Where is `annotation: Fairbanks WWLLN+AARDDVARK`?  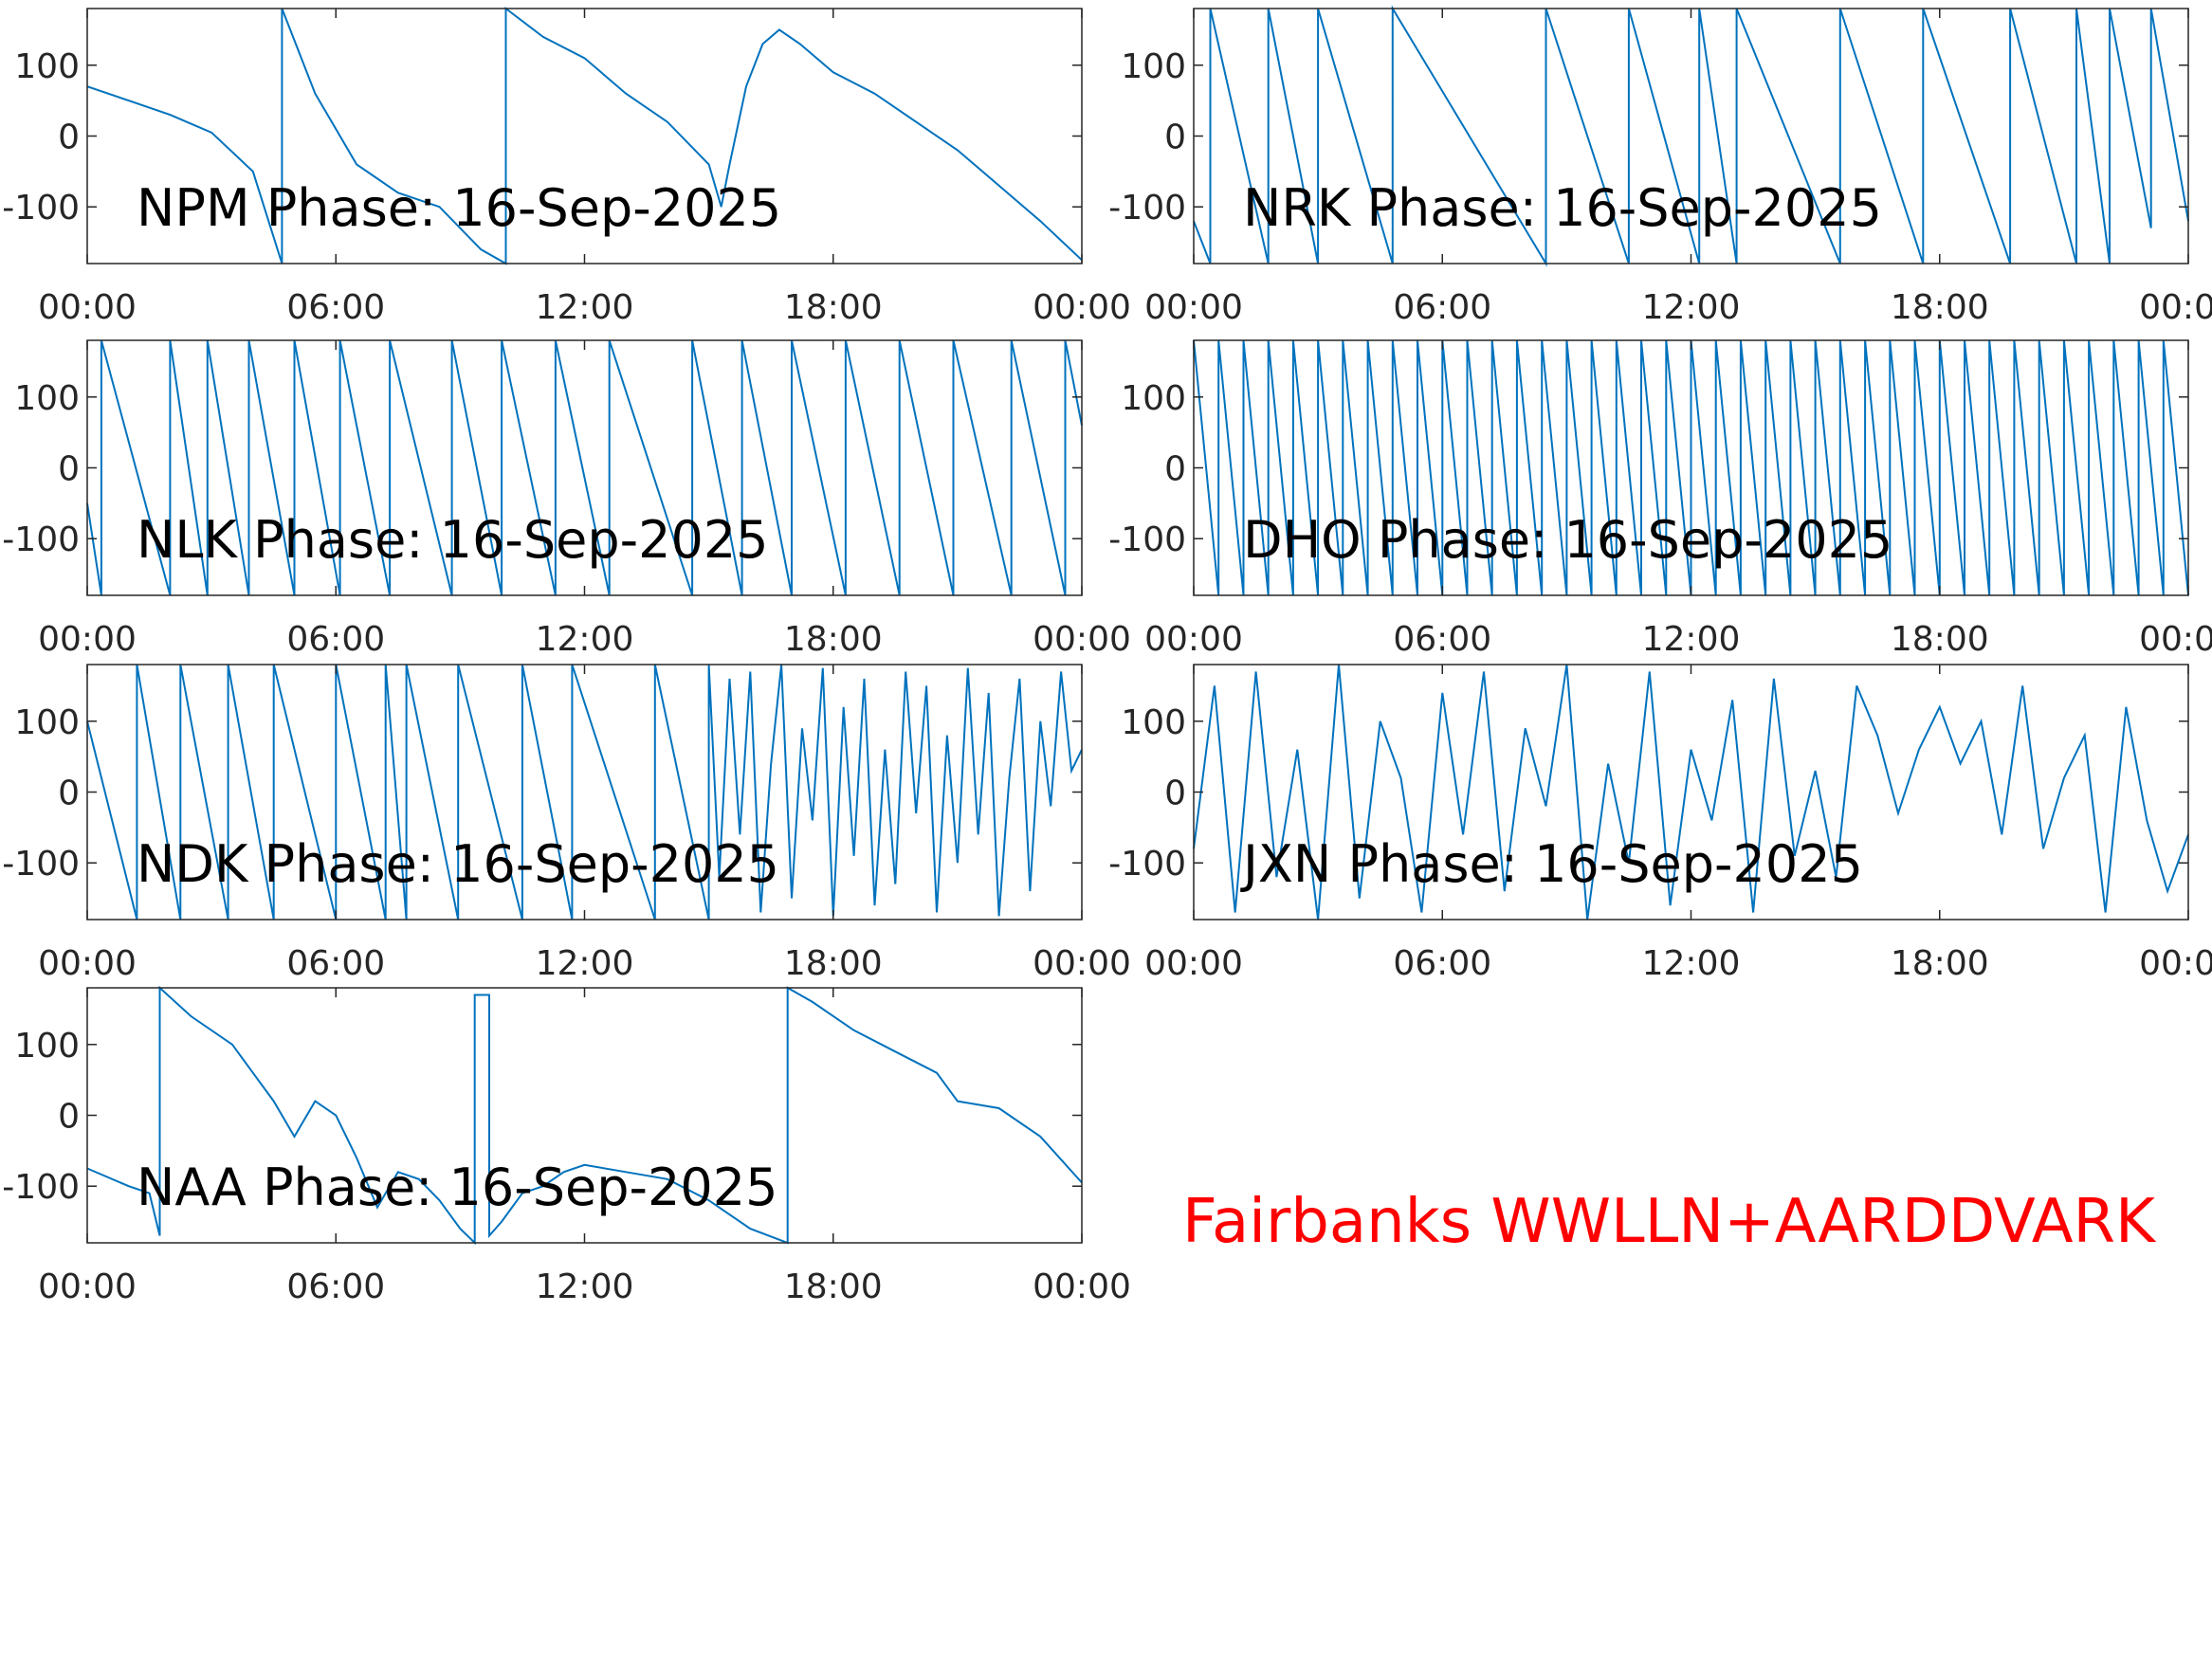
annotation: Fairbanks WWLLN+AARDDVARK is located at coordinates (1669, 1222).